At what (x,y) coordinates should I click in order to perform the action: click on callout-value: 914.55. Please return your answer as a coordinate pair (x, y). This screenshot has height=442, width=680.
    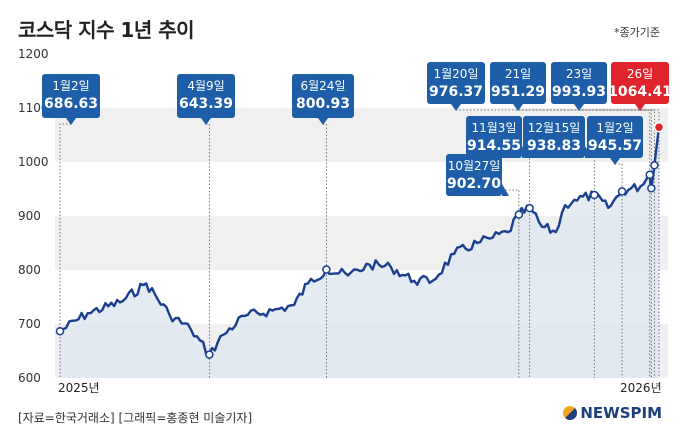
    Looking at the image, I should click on (494, 146).